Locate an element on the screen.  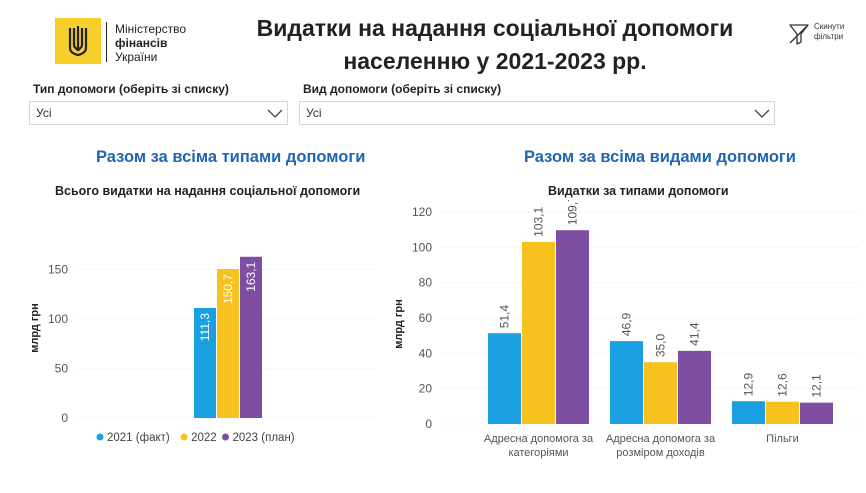
data-label: 163,1 is located at coordinates (251, 276).